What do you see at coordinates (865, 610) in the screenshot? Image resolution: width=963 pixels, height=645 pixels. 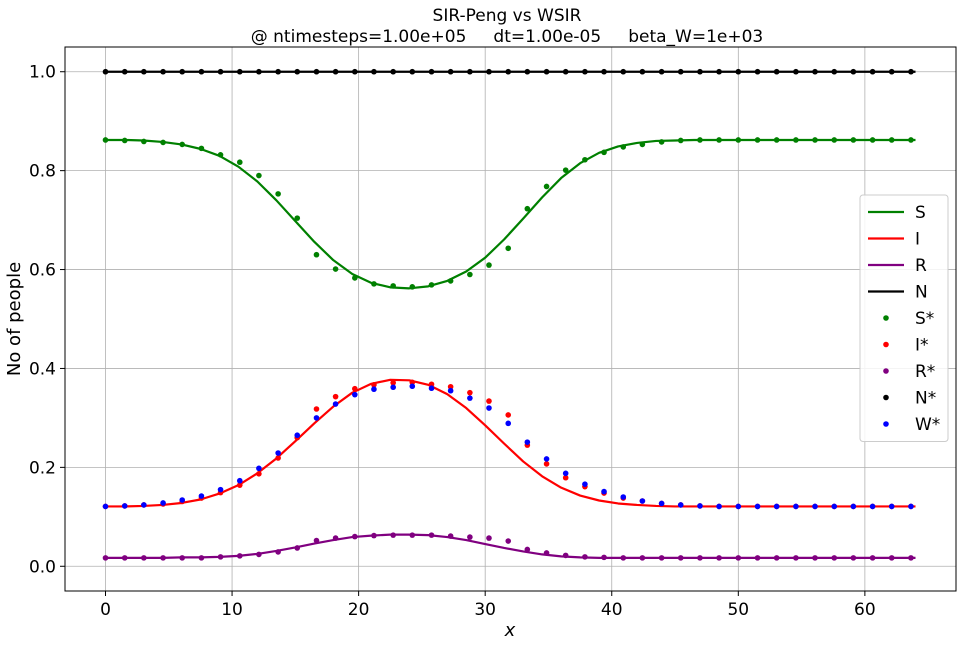 I see `x-tick-label: 60` at bounding box center [865, 610].